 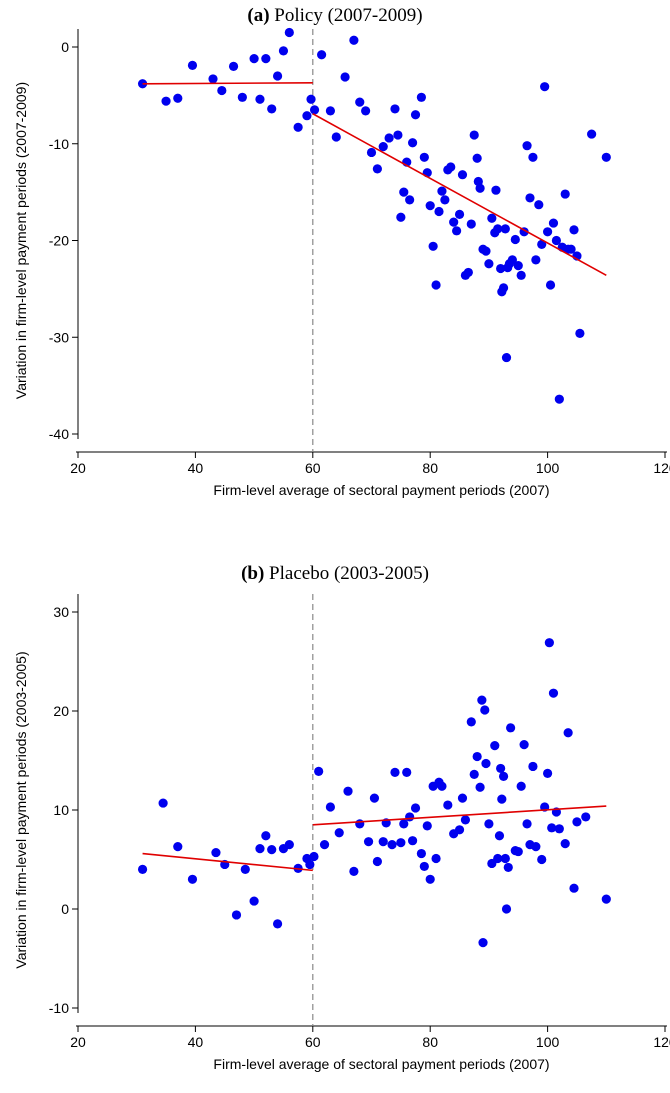 What do you see at coordinates (548, 1042) in the screenshot?
I see `x-tick-label: 100` at bounding box center [548, 1042].